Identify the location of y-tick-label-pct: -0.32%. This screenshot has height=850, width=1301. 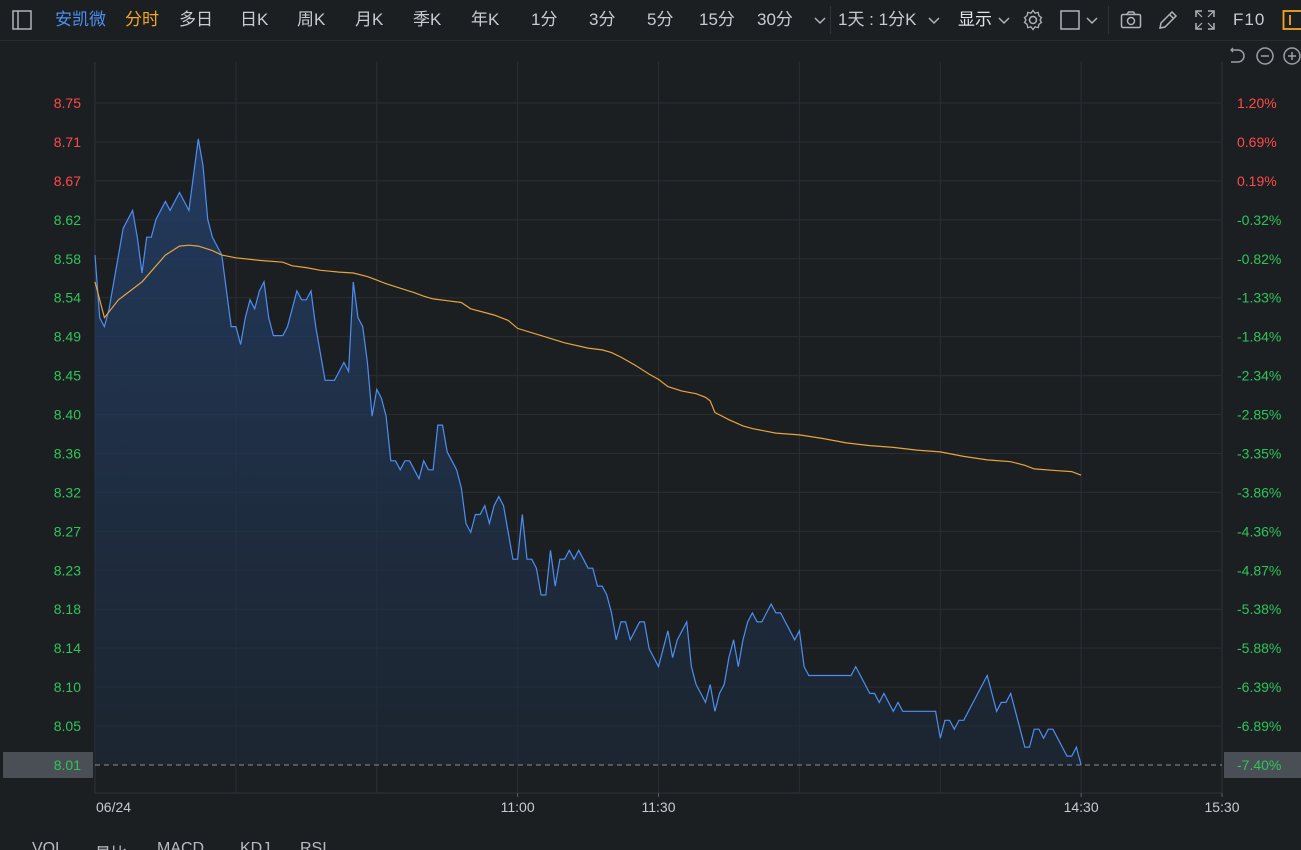
(1259, 220).